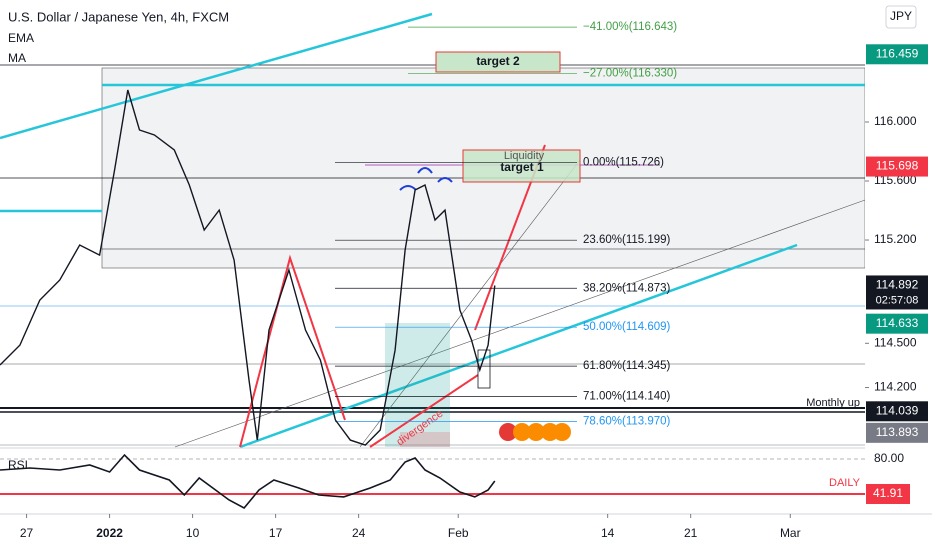  Describe the element at coordinates (889, 458) in the screenshot. I see `rsi-tick-label: 80.00` at that location.